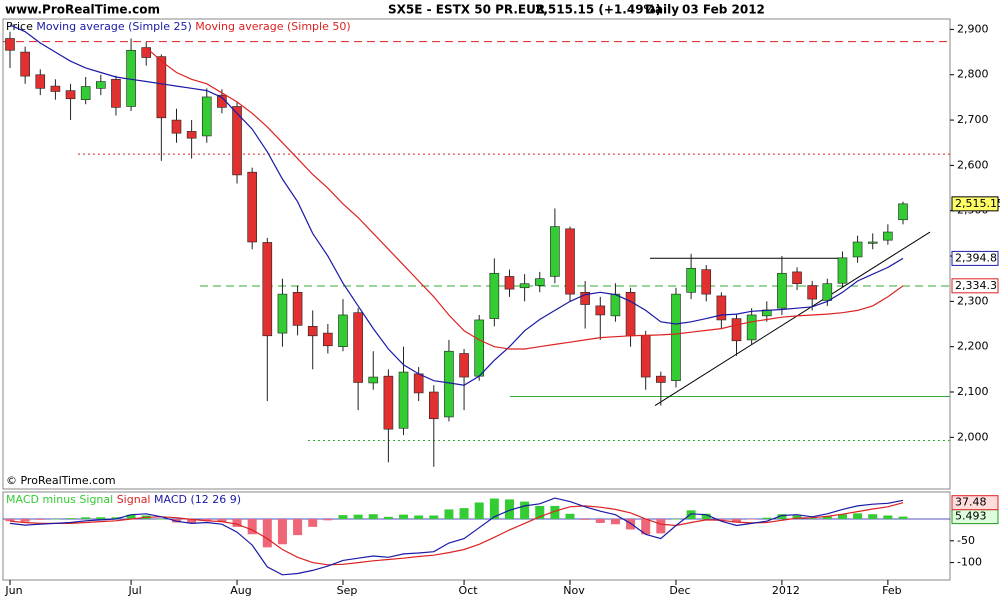 Image resolution: width=1000 pixels, height=600 pixels. I want to click on y-tick-label: 2,800, so click(973, 74).